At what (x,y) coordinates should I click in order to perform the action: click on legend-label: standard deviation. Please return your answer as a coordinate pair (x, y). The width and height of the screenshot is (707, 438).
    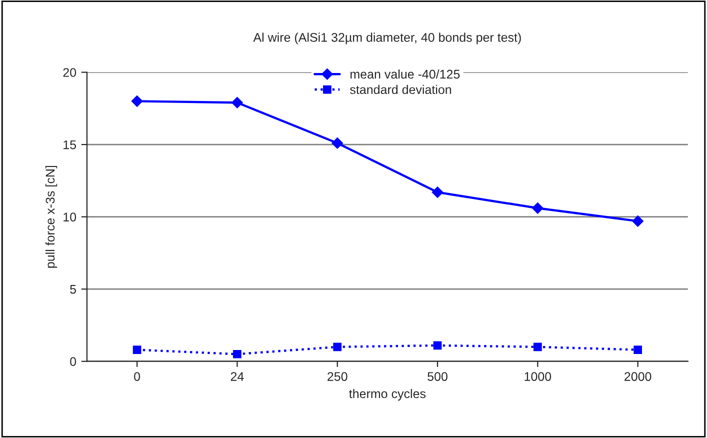
    Looking at the image, I should click on (401, 89).